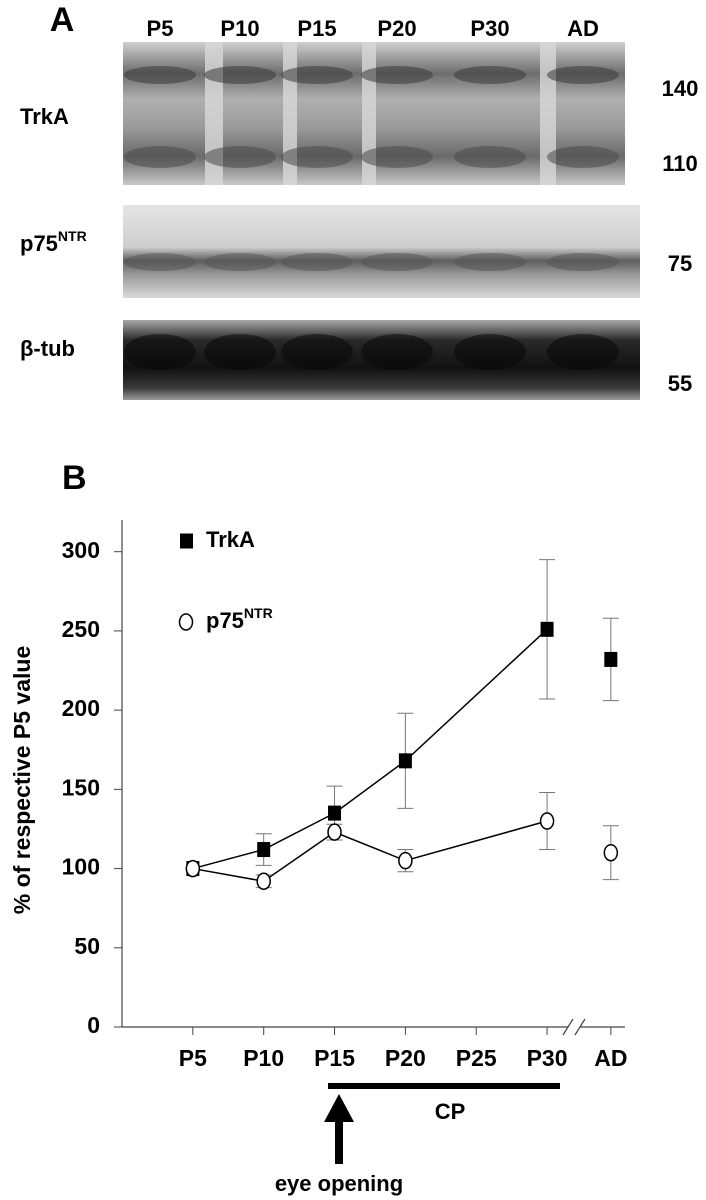 The height and width of the screenshot is (1200, 706). Describe the element at coordinates (81, 629) in the screenshot. I see `y-tick-label: 250` at that location.